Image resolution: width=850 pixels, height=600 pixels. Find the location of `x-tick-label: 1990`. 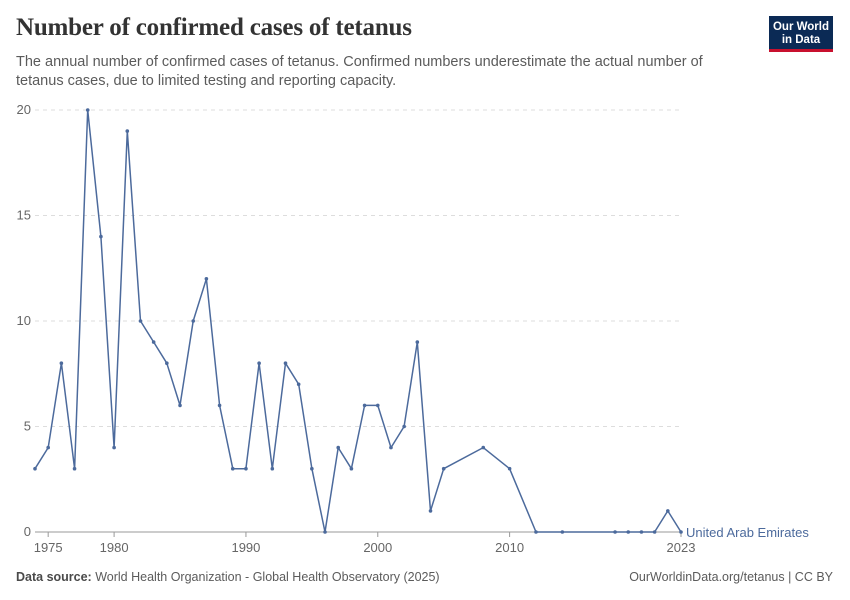

x-tick-label: 1990 is located at coordinates (245, 547).